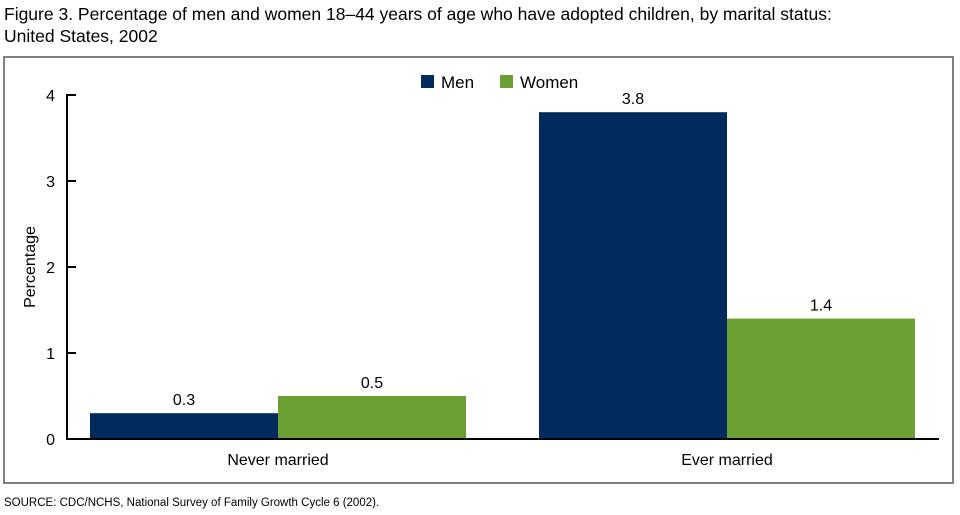 The width and height of the screenshot is (960, 515). I want to click on legend-swatch-men, so click(427, 81).